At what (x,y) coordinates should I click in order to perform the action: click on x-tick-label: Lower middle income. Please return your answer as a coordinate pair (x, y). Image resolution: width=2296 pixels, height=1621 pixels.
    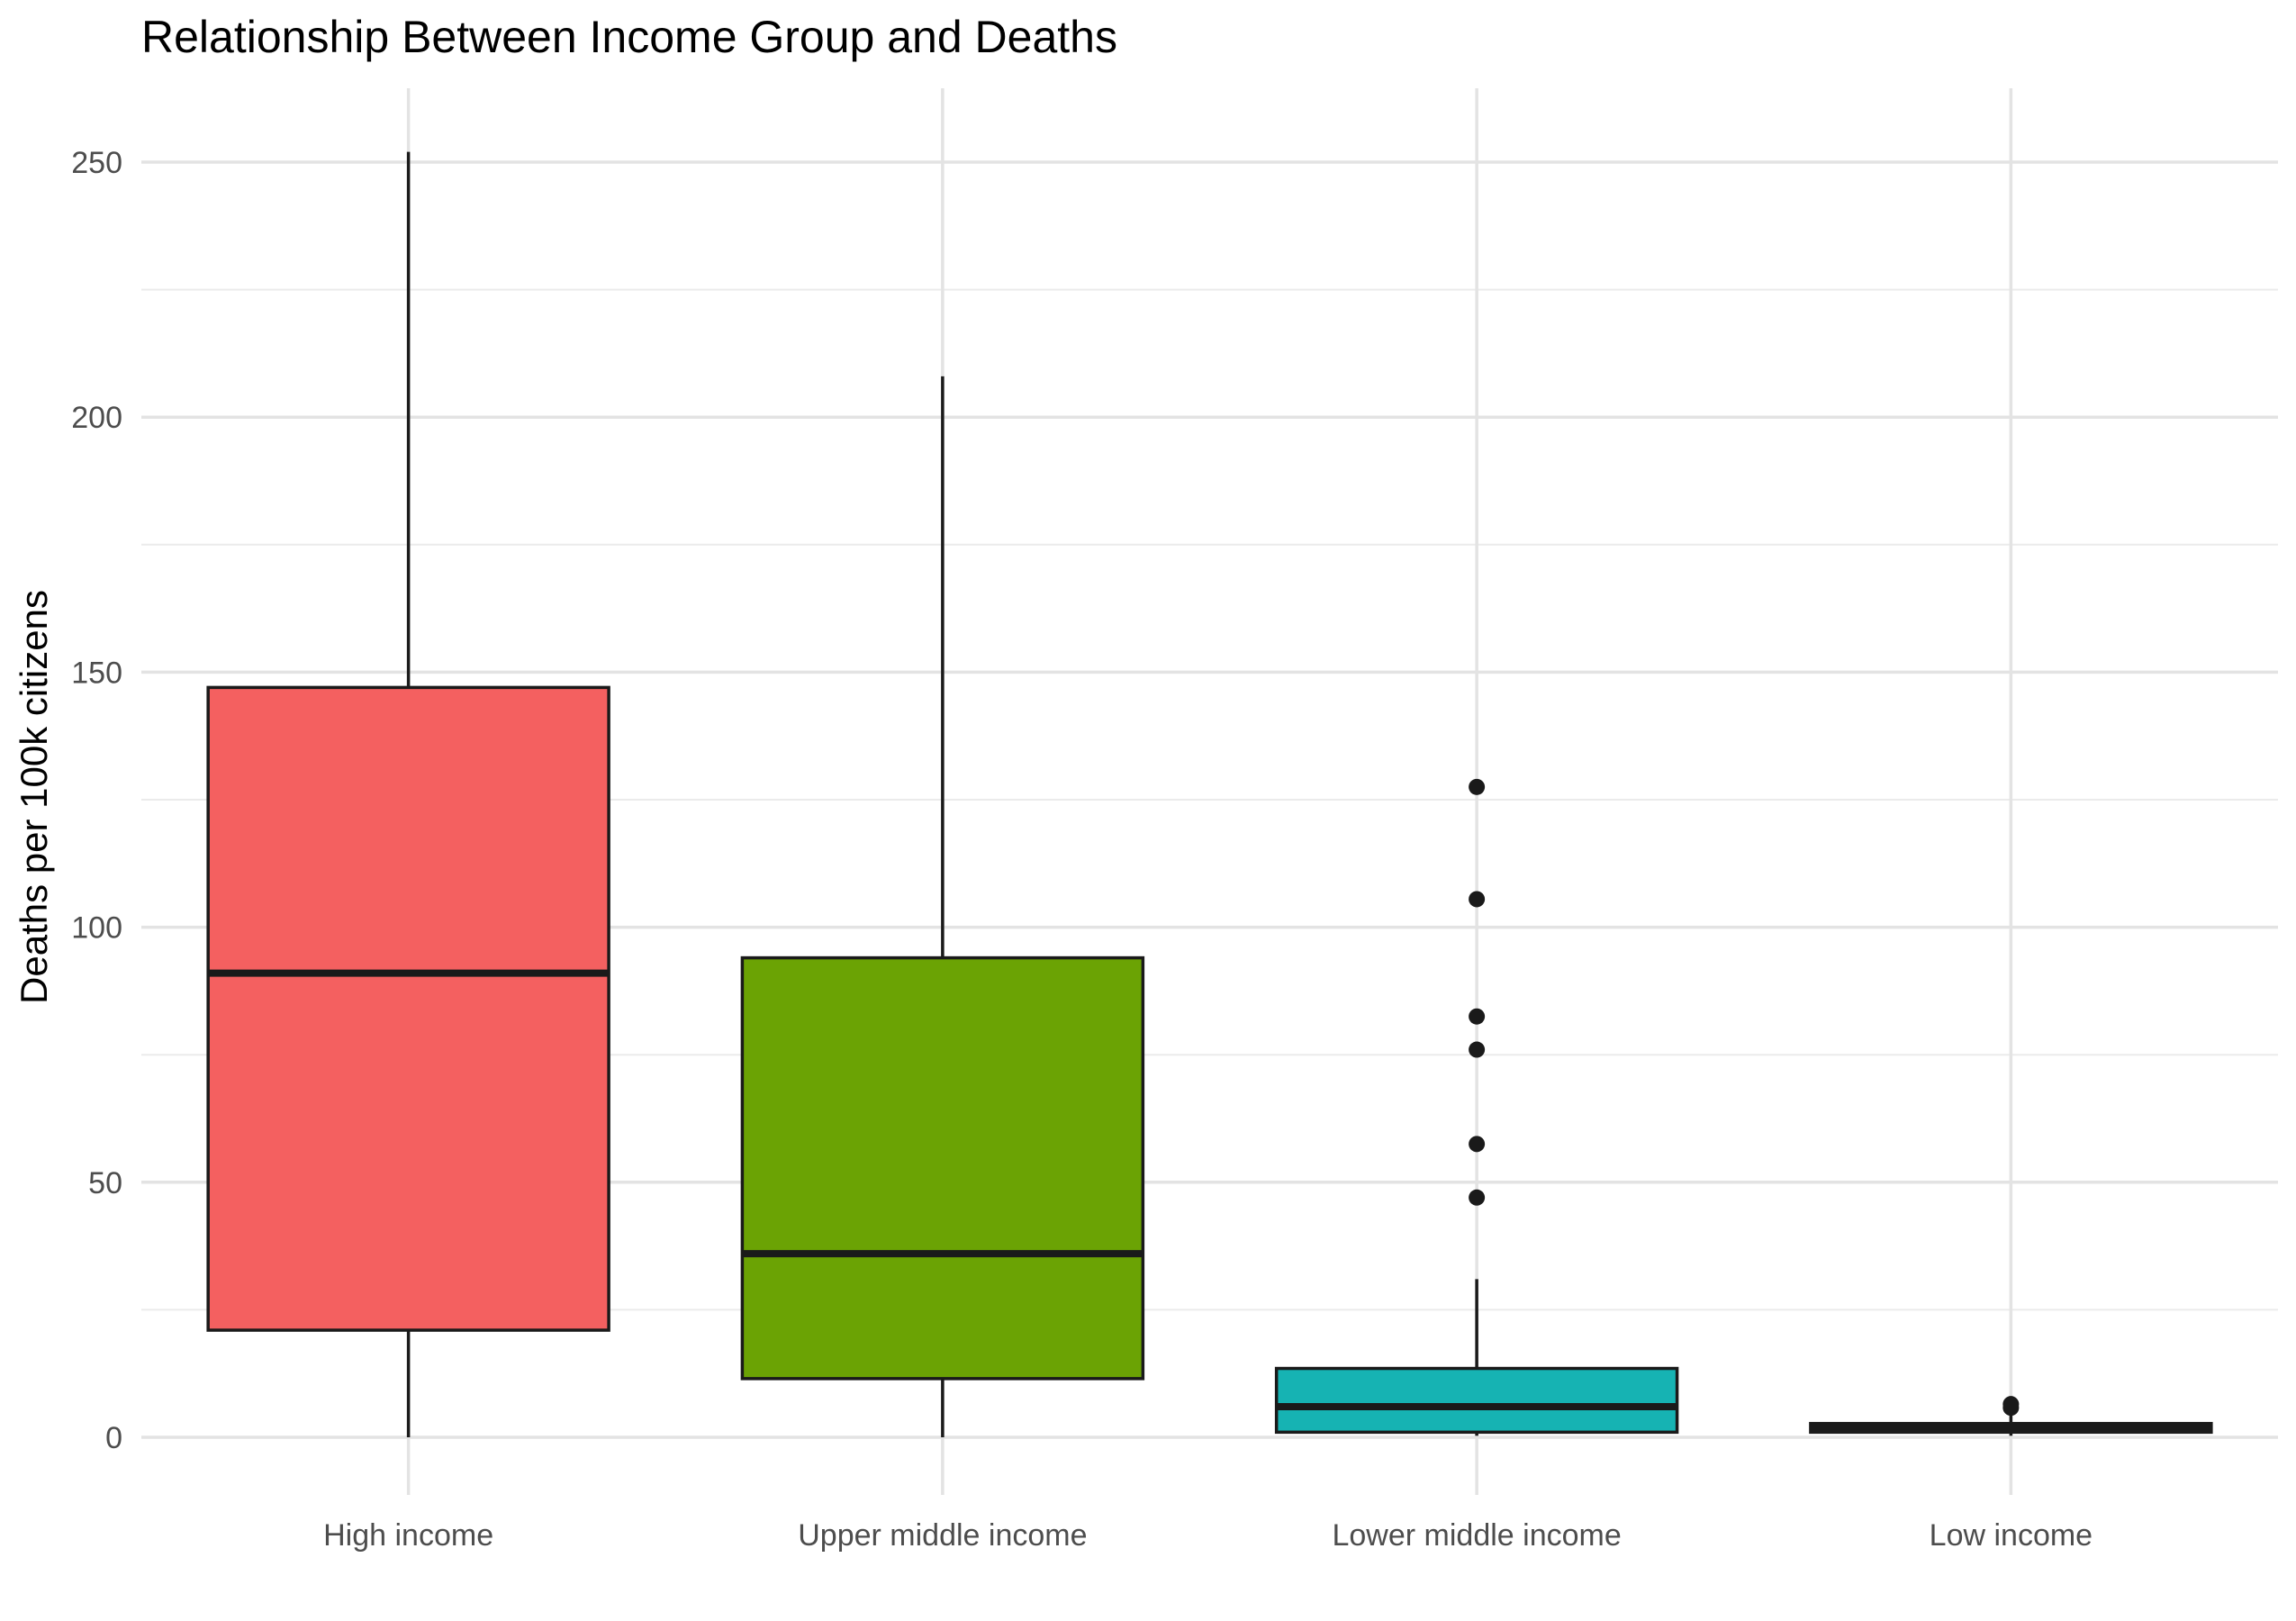
    Looking at the image, I should click on (1476, 1535).